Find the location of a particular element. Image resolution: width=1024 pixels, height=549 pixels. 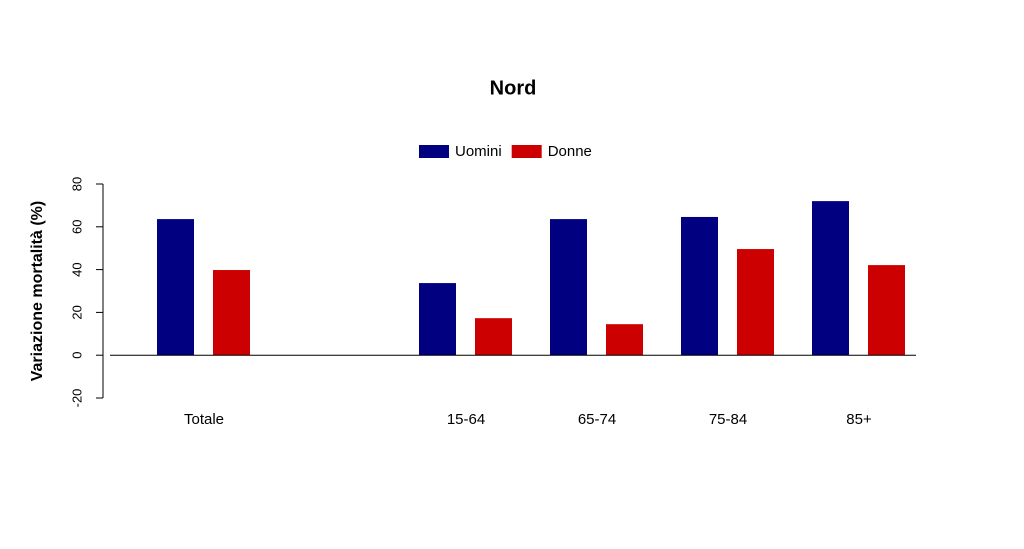

chart-title: Nord is located at coordinates (513, 88).